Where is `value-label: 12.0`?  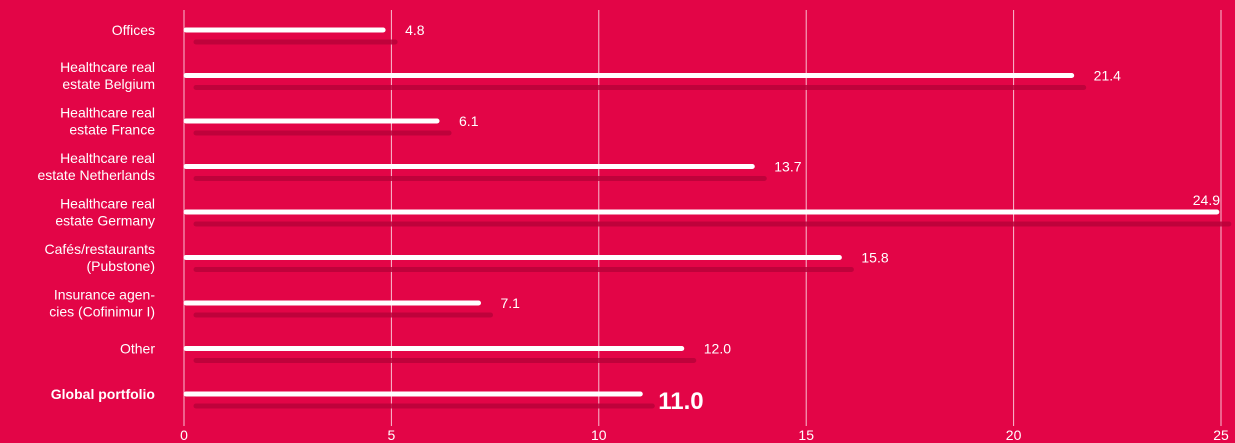
value-label: 12.0 is located at coordinates (717, 349).